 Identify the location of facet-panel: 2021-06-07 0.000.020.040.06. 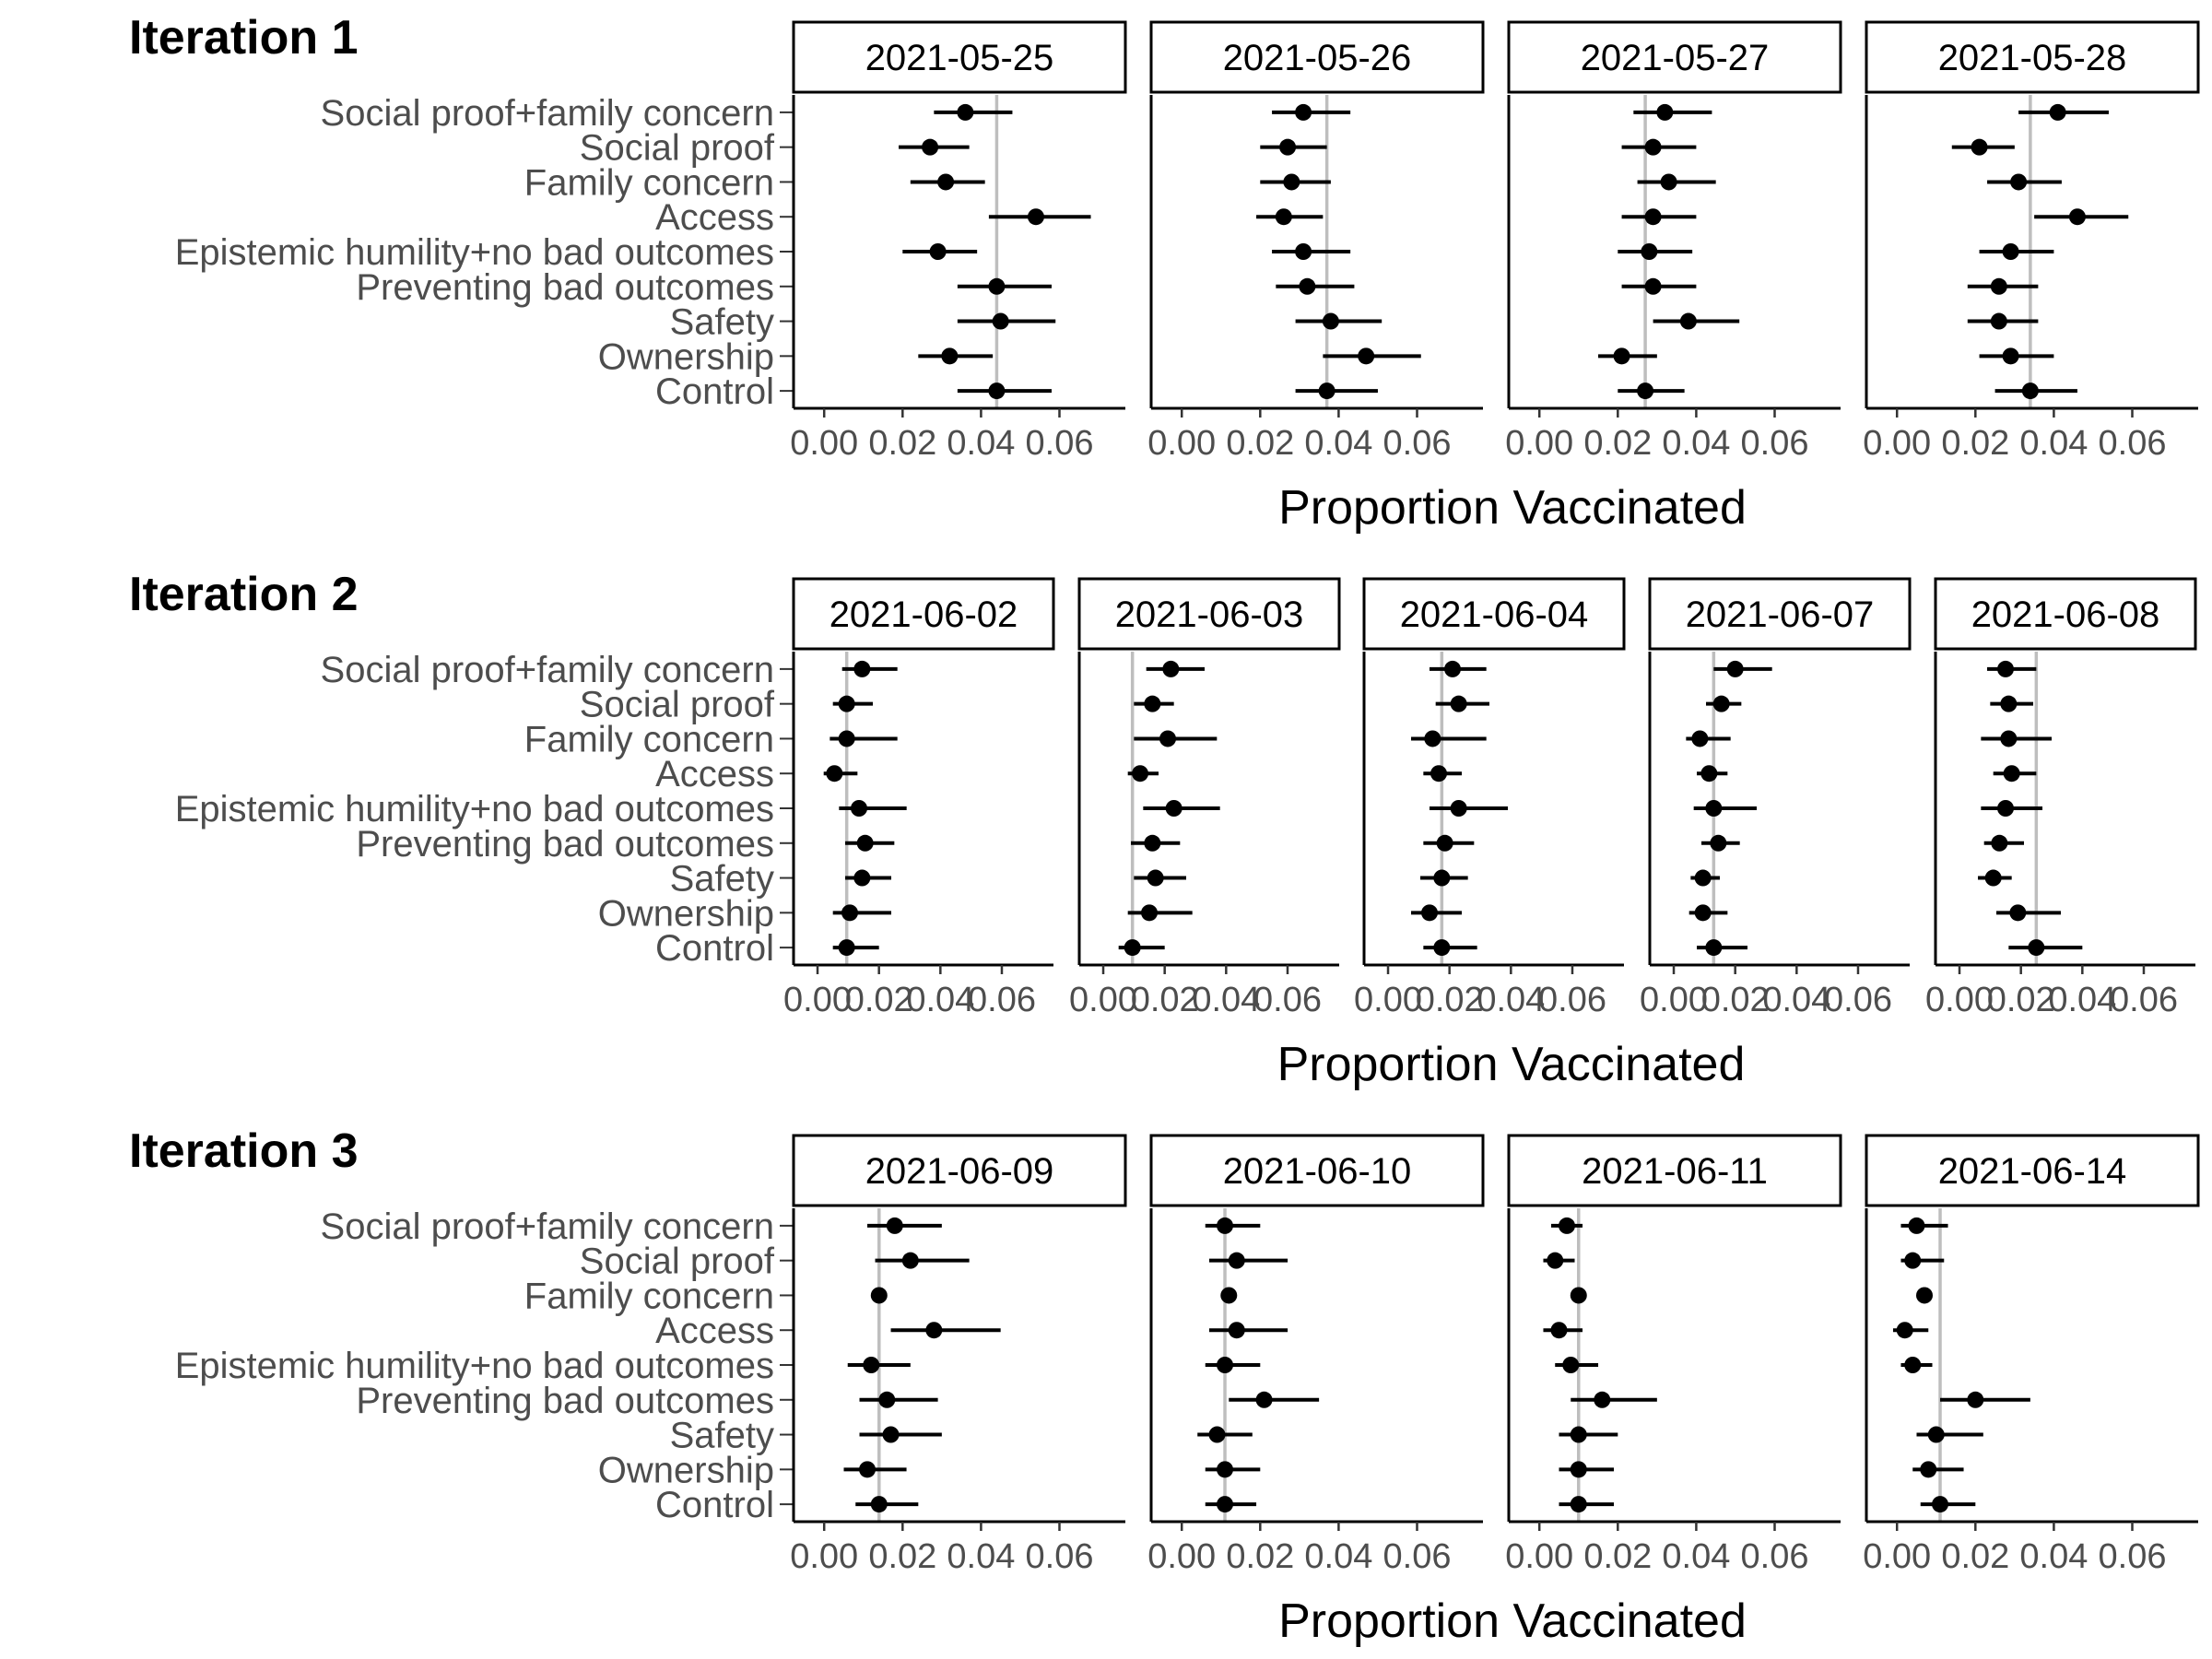
(1776, 798).